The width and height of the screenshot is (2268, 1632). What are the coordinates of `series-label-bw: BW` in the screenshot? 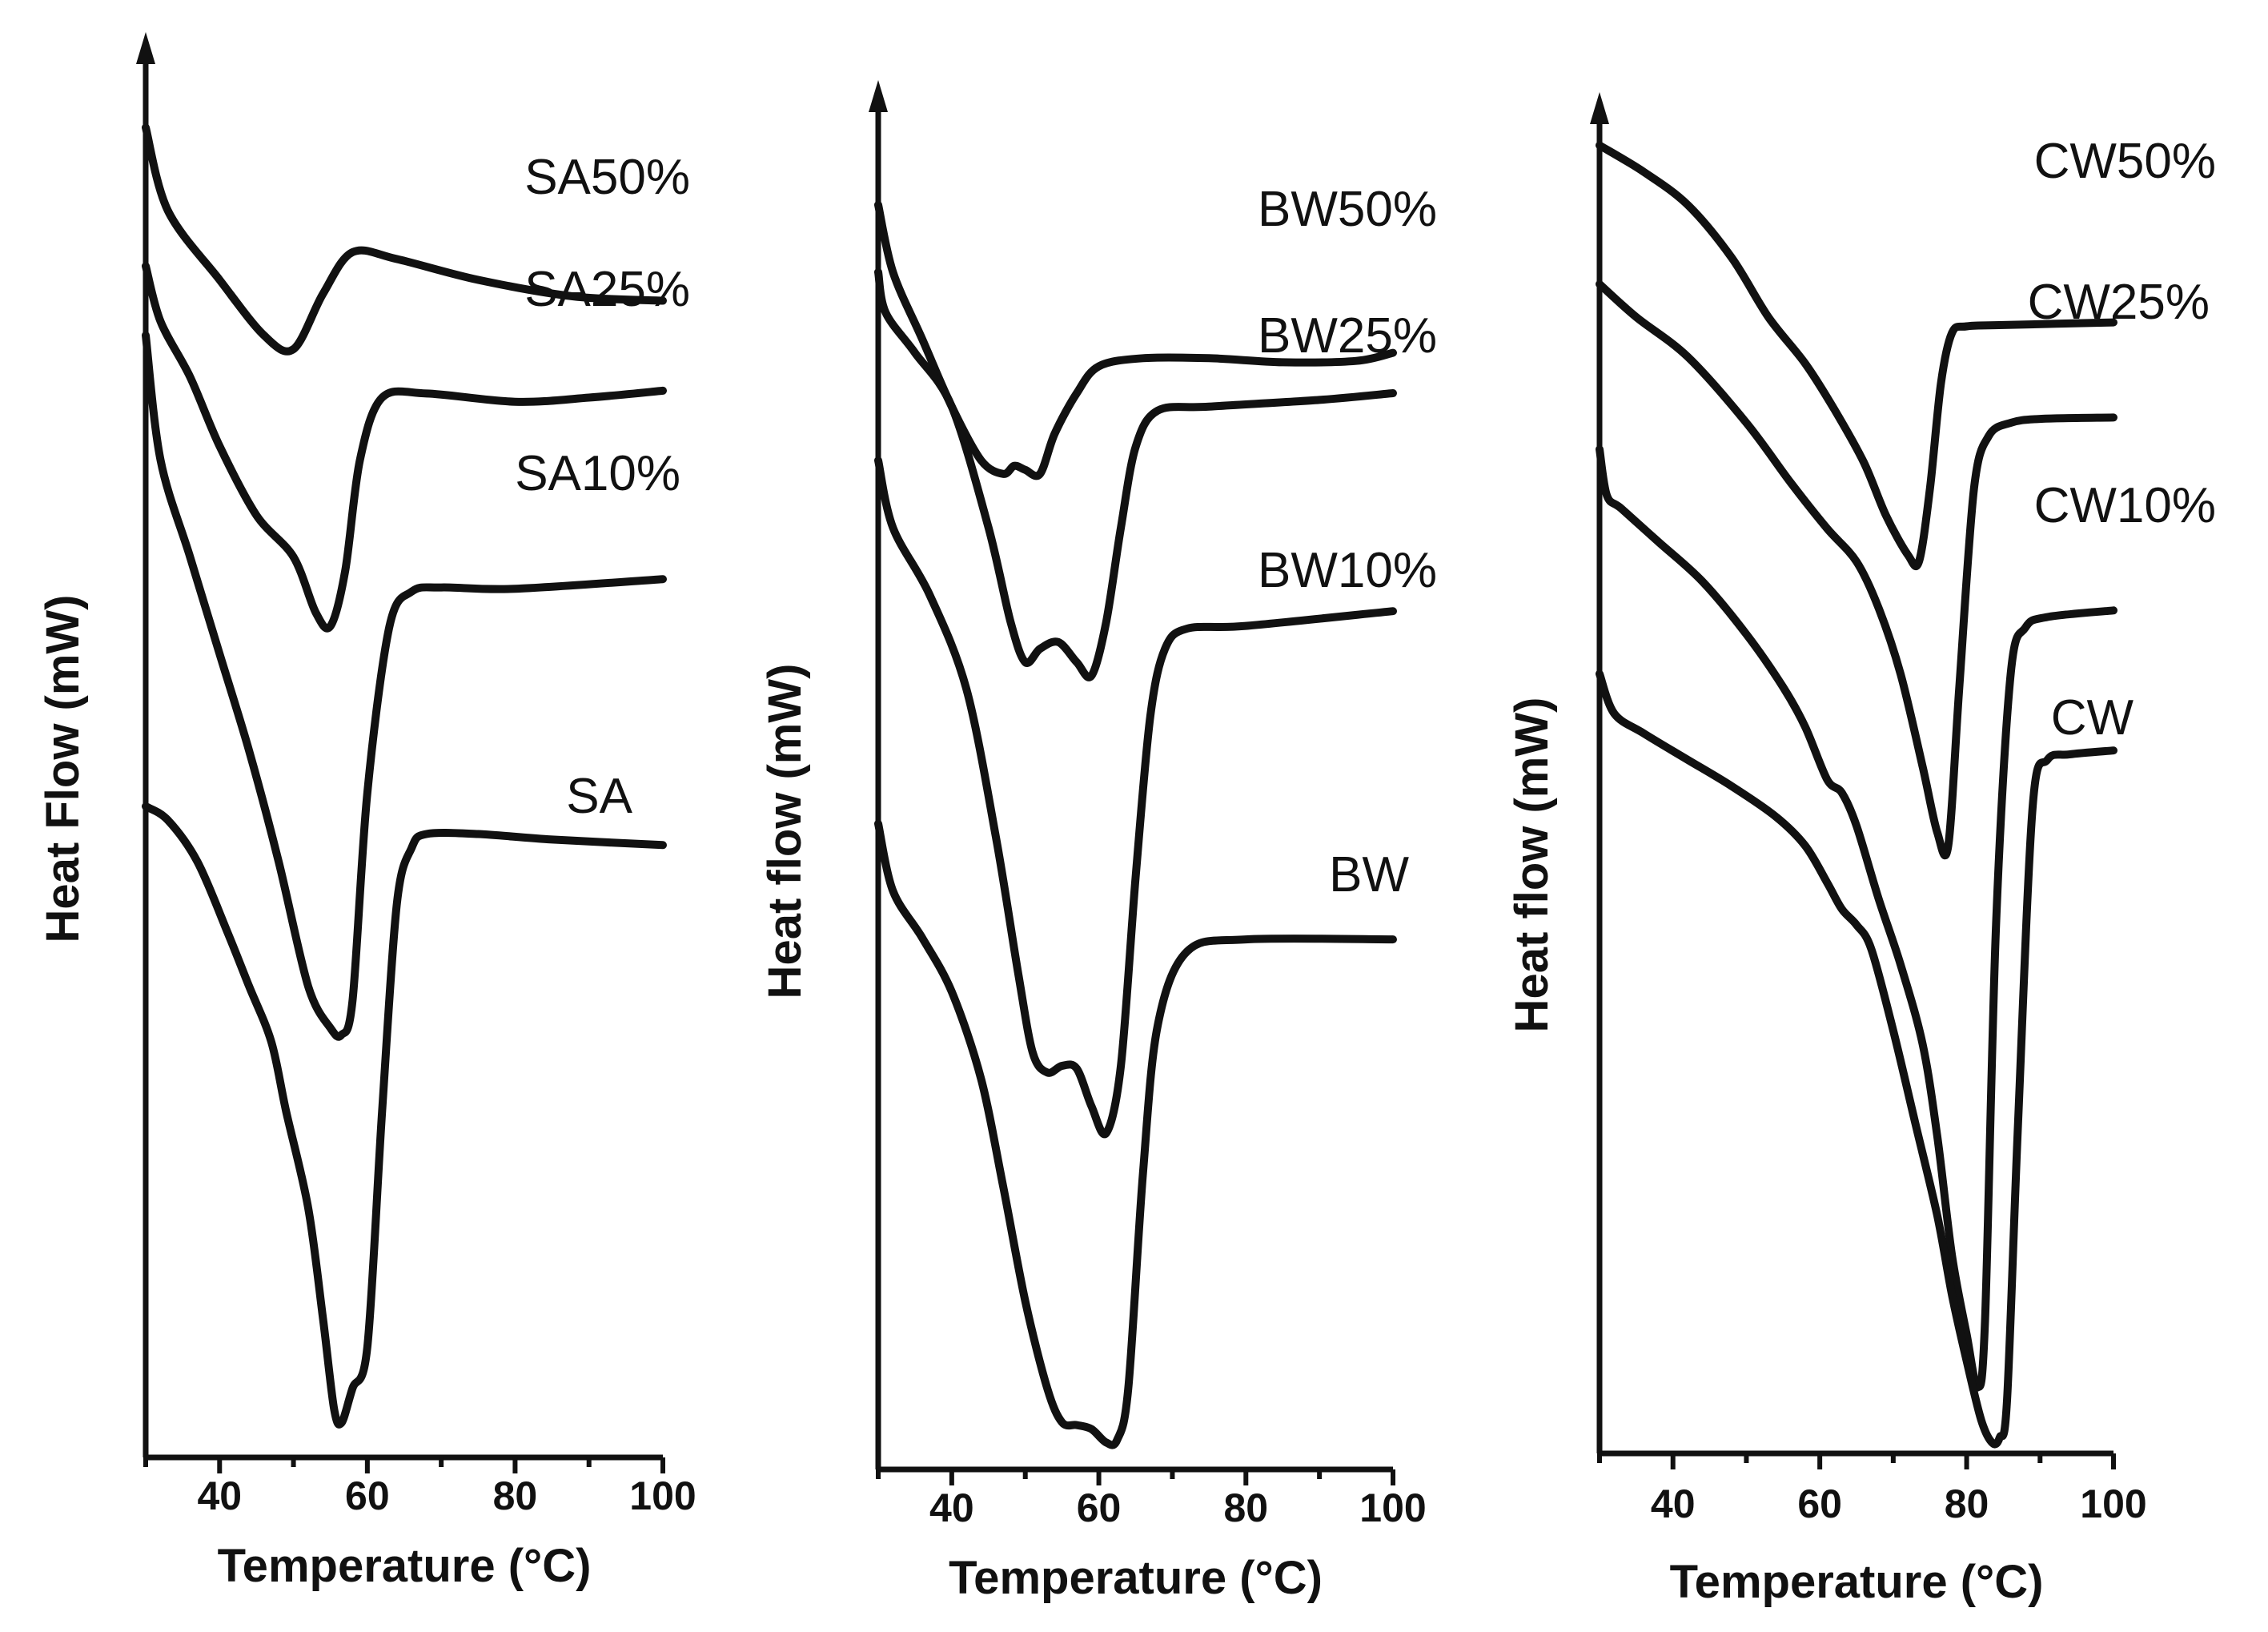 It's located at (1369, 875).